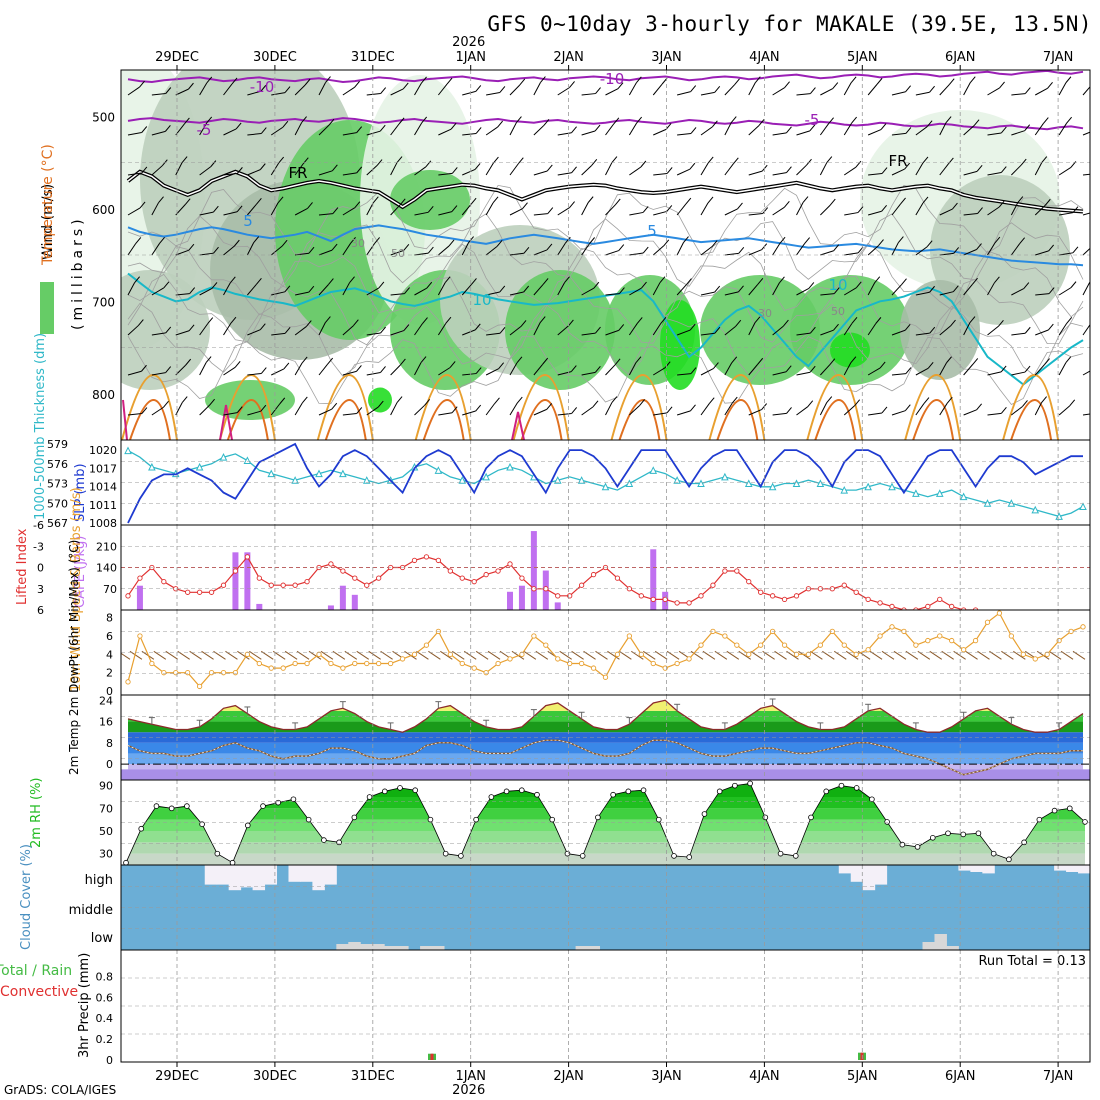  What do you see at coordinates (109, 691) in the screenshot?
I see `wind-tick: 0` at bounding box center [109, 691].